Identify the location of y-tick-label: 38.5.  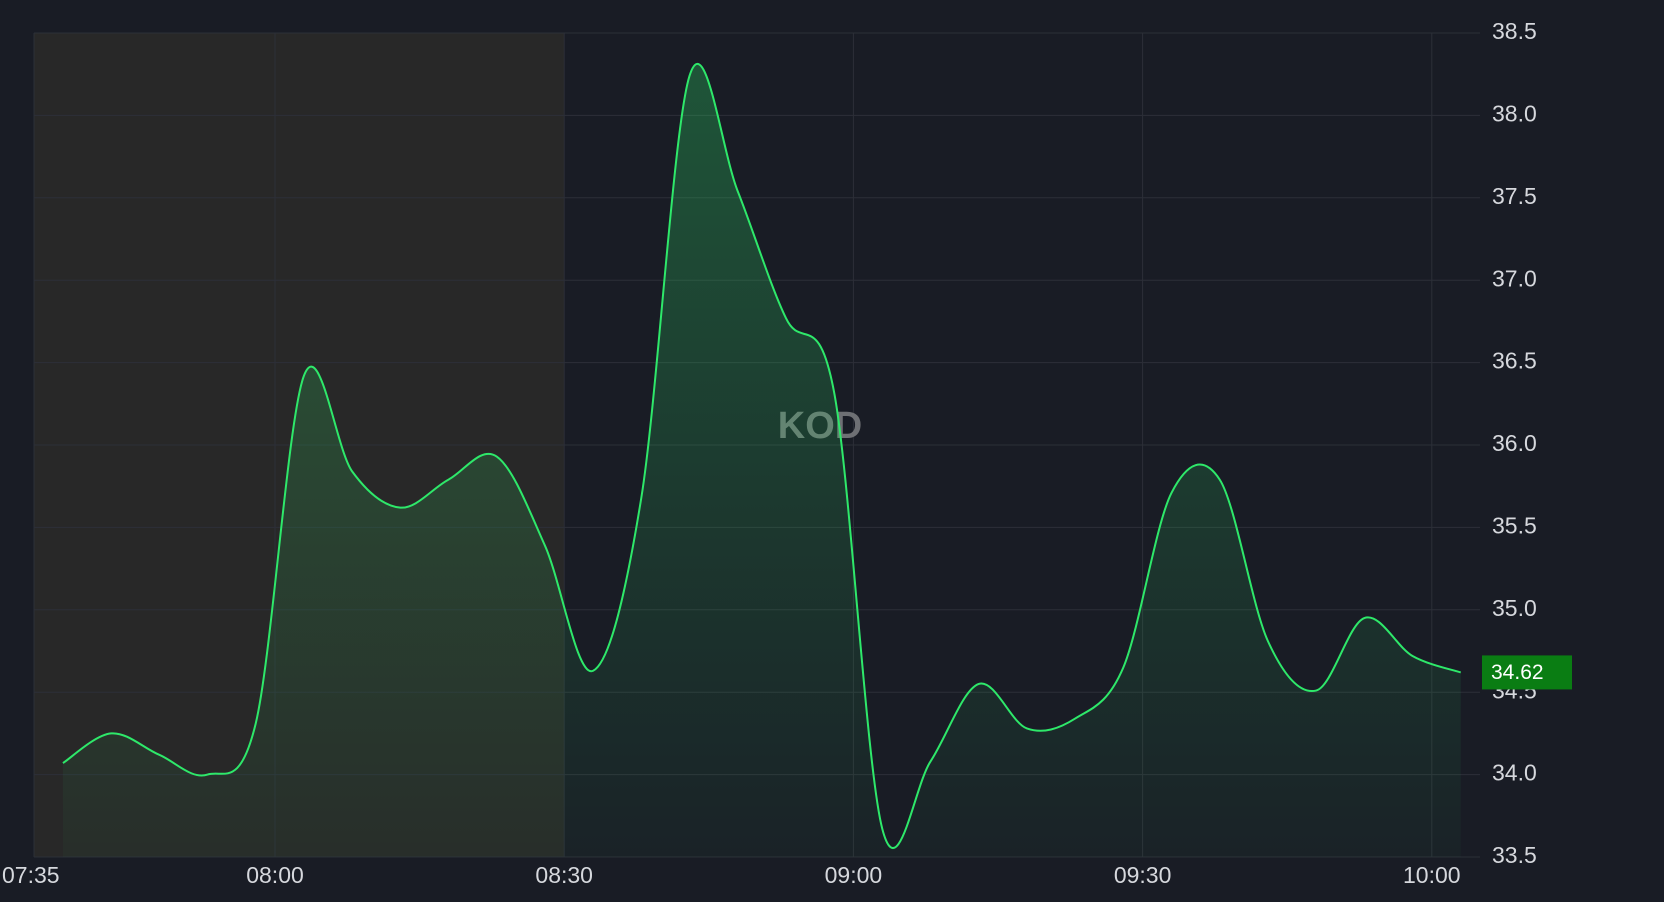
(1514, 31).